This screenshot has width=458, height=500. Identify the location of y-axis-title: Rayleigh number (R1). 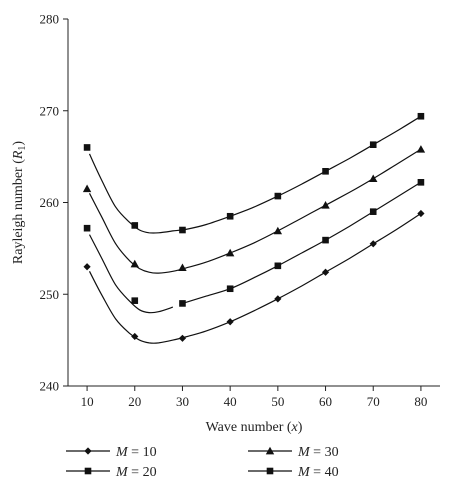
(19, 203).